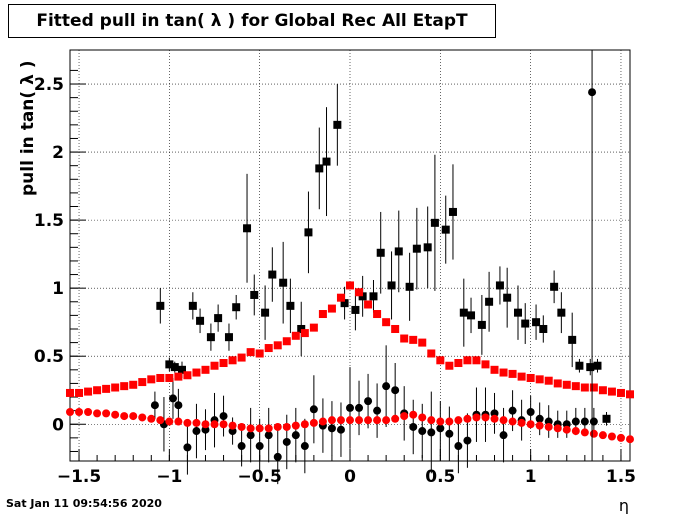 This screenshot has height=514, width=700. I want to click on x-tick-label: 0, so click(350, 477).